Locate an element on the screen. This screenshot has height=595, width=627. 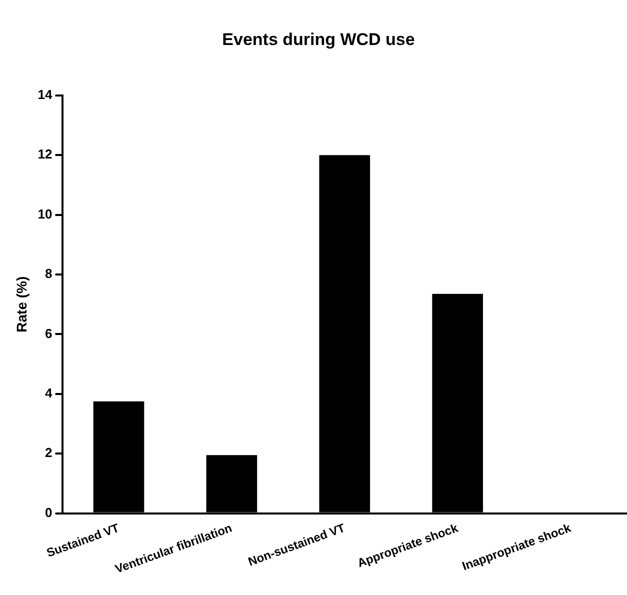
y-tick-label: 10 is located at coordinates (45, 214).